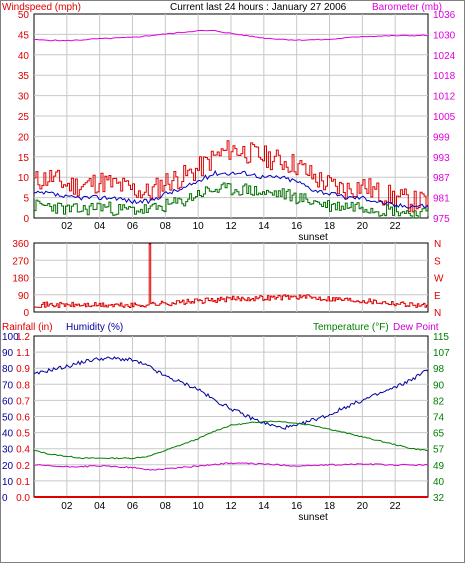 This screenshot has height=563, width=465. I want to click on barometer-tick-label: 993, so click(441, 158).